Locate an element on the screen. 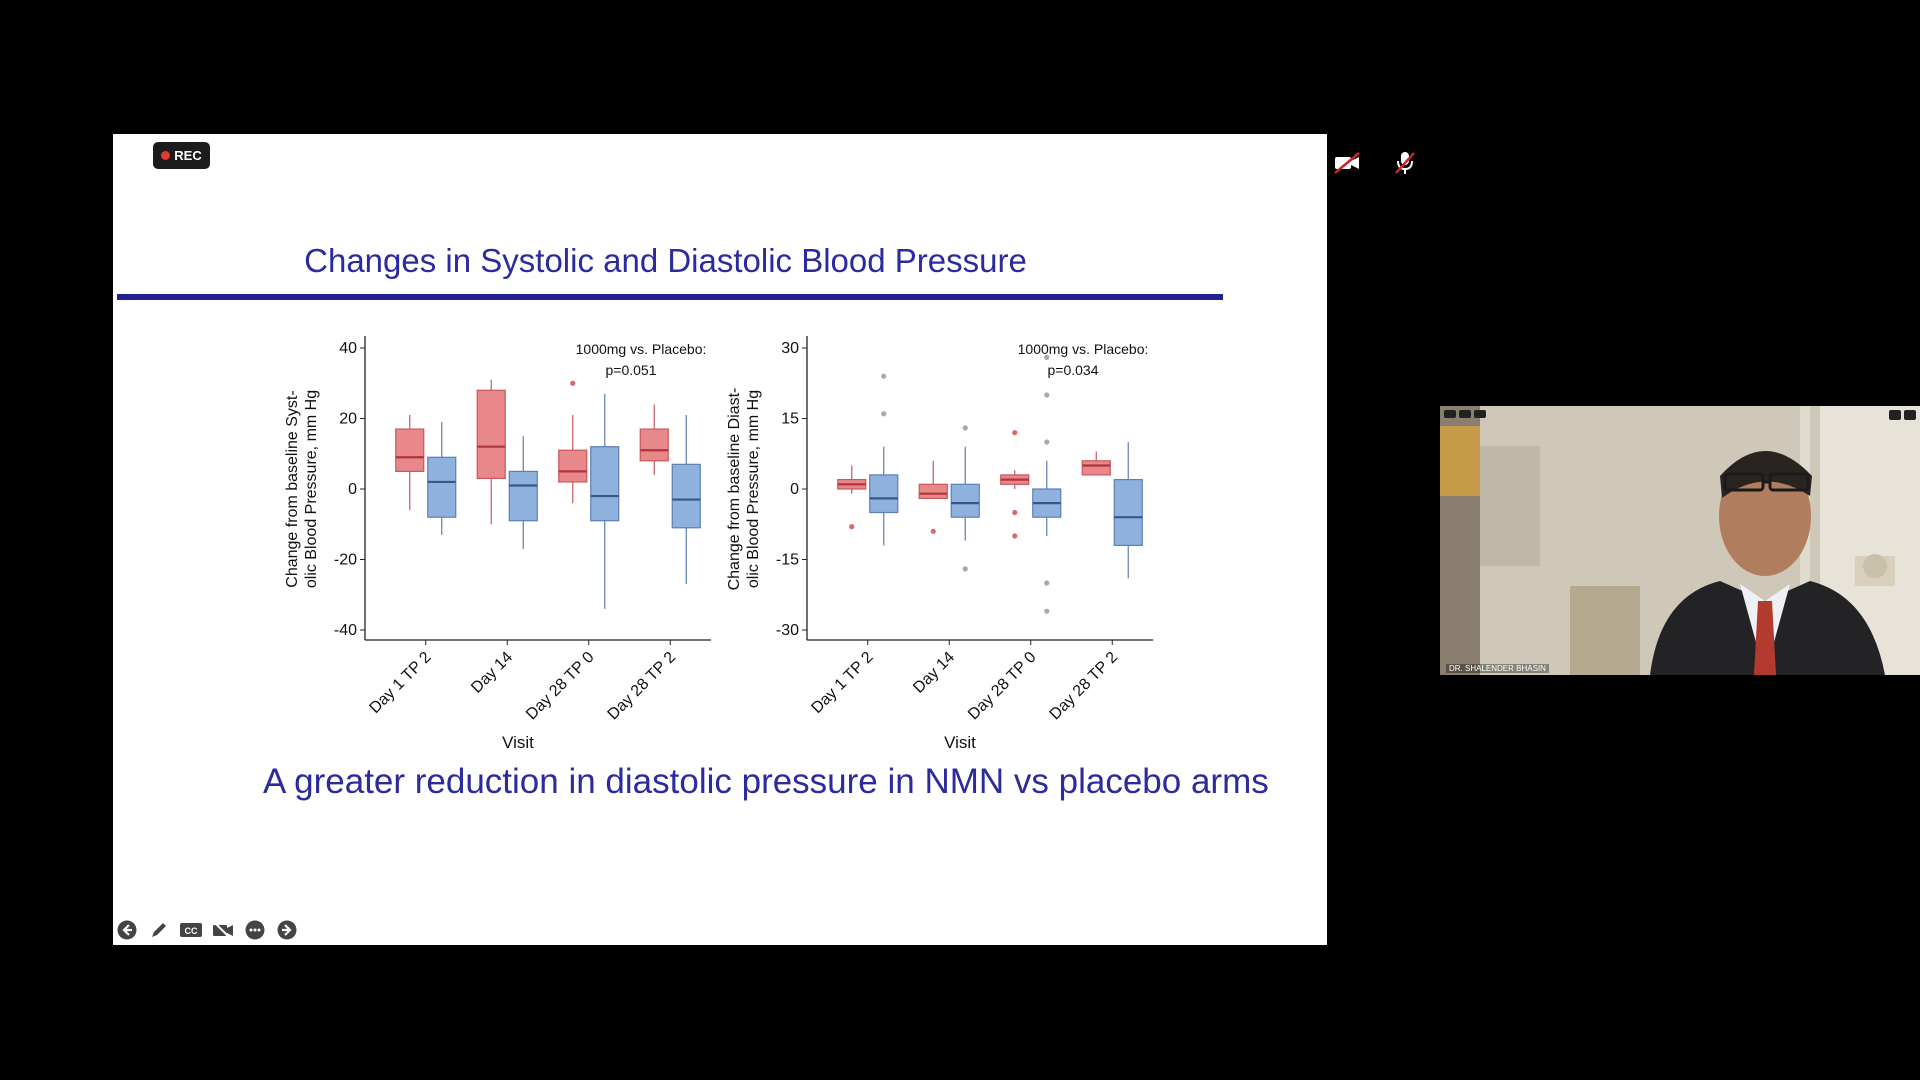 This screenshot has height=1080, width=1920. camera-off-icon is located at coordinates (223, 930).